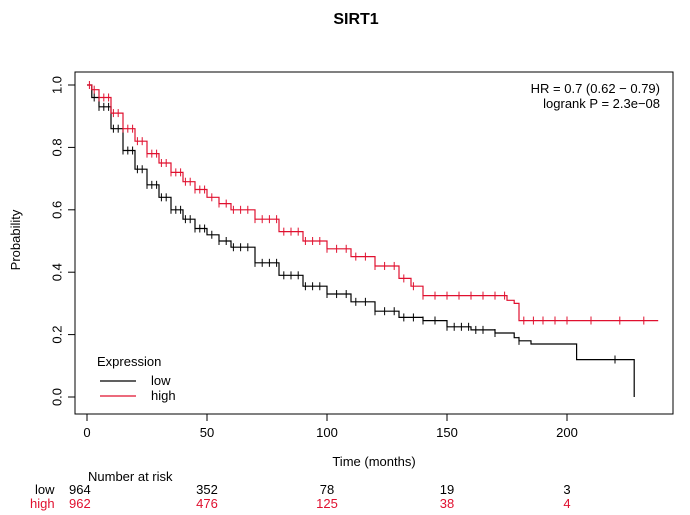 The height and width of the screenshot is (515, 690). What do you see at coordinates (80, 489) in the screenshot?
I see `risk-value-low: 964` at bounding box center [80, 489].